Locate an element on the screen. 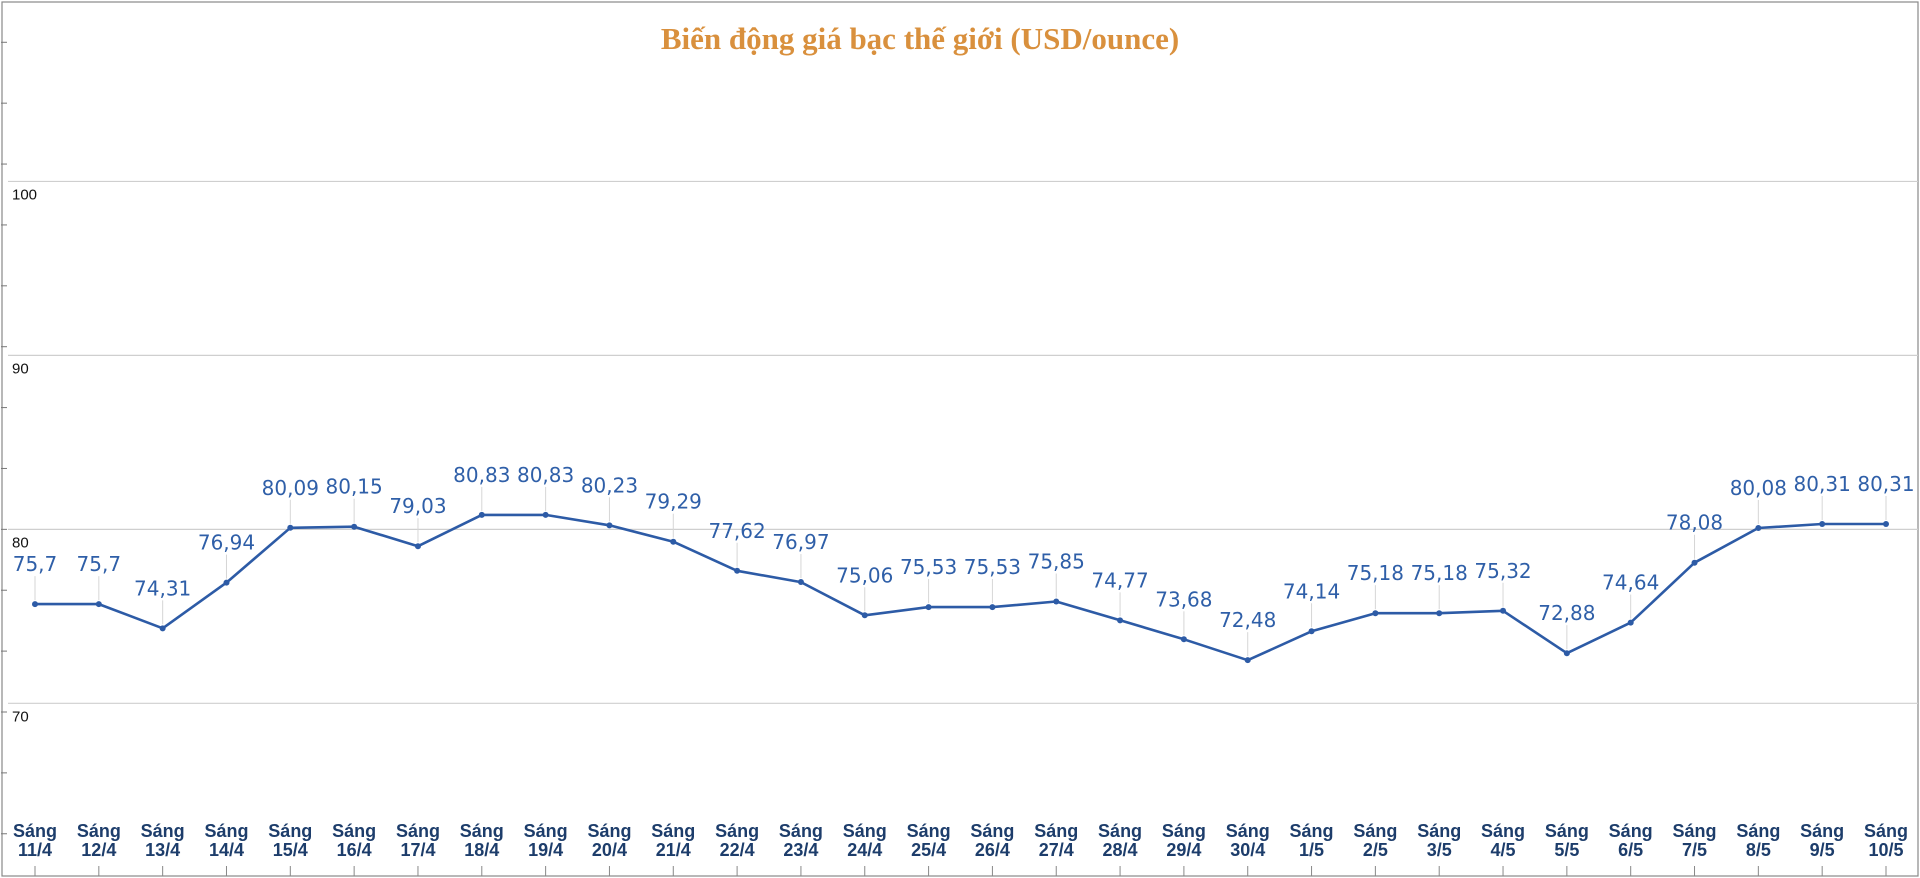 The image size is (1920, 878). data-label: 74,14 is located at coordinates (1311, 591).